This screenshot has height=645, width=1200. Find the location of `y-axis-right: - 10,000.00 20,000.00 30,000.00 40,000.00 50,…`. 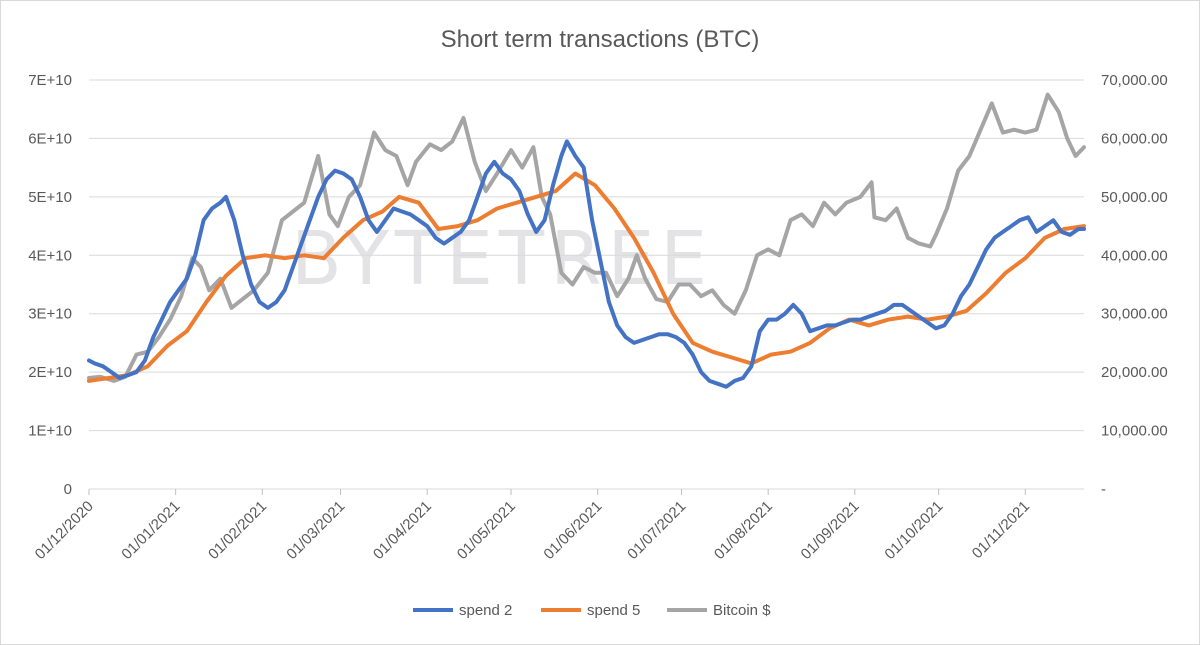

y-axis-right: - 10,000.00 20,000.00 30,000.00 40,000.00 50,… is located at coordinates (1134, 285).